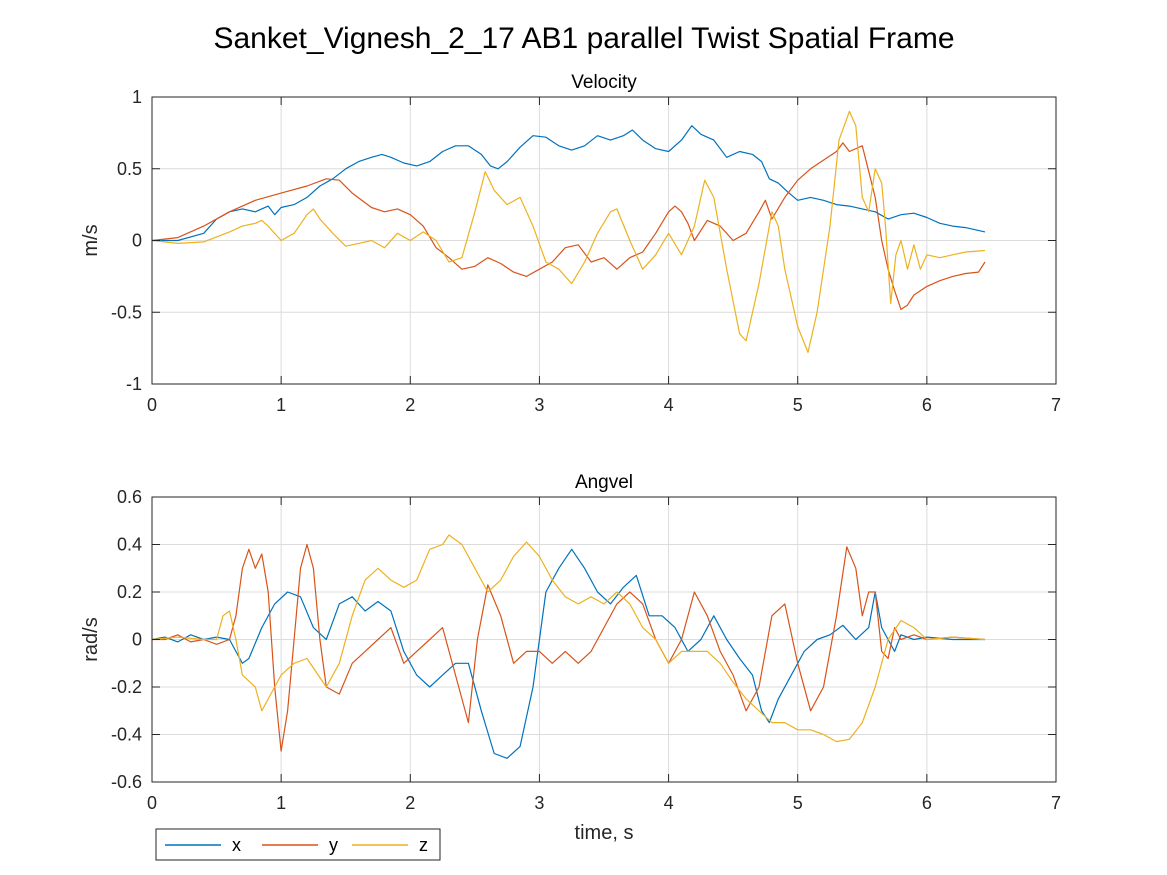 This screenshot has width=1167, height=875. What do you see at coordinates (281, 803) in the screenshot?
I see `angvel-xtick-label: 1` at bounding box center [281, 803].